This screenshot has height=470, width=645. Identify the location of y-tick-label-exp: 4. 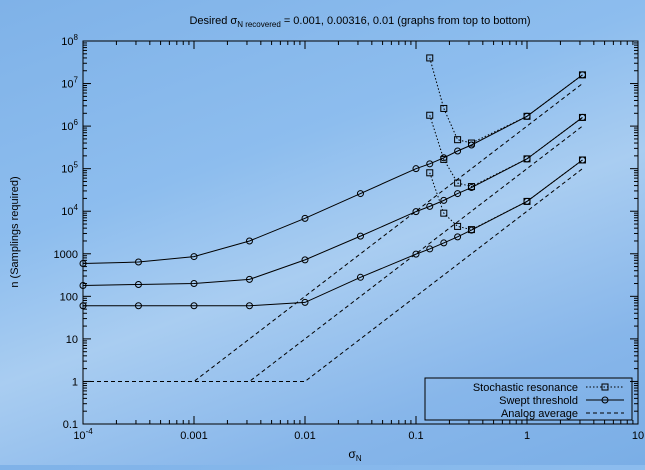
(76, 207).